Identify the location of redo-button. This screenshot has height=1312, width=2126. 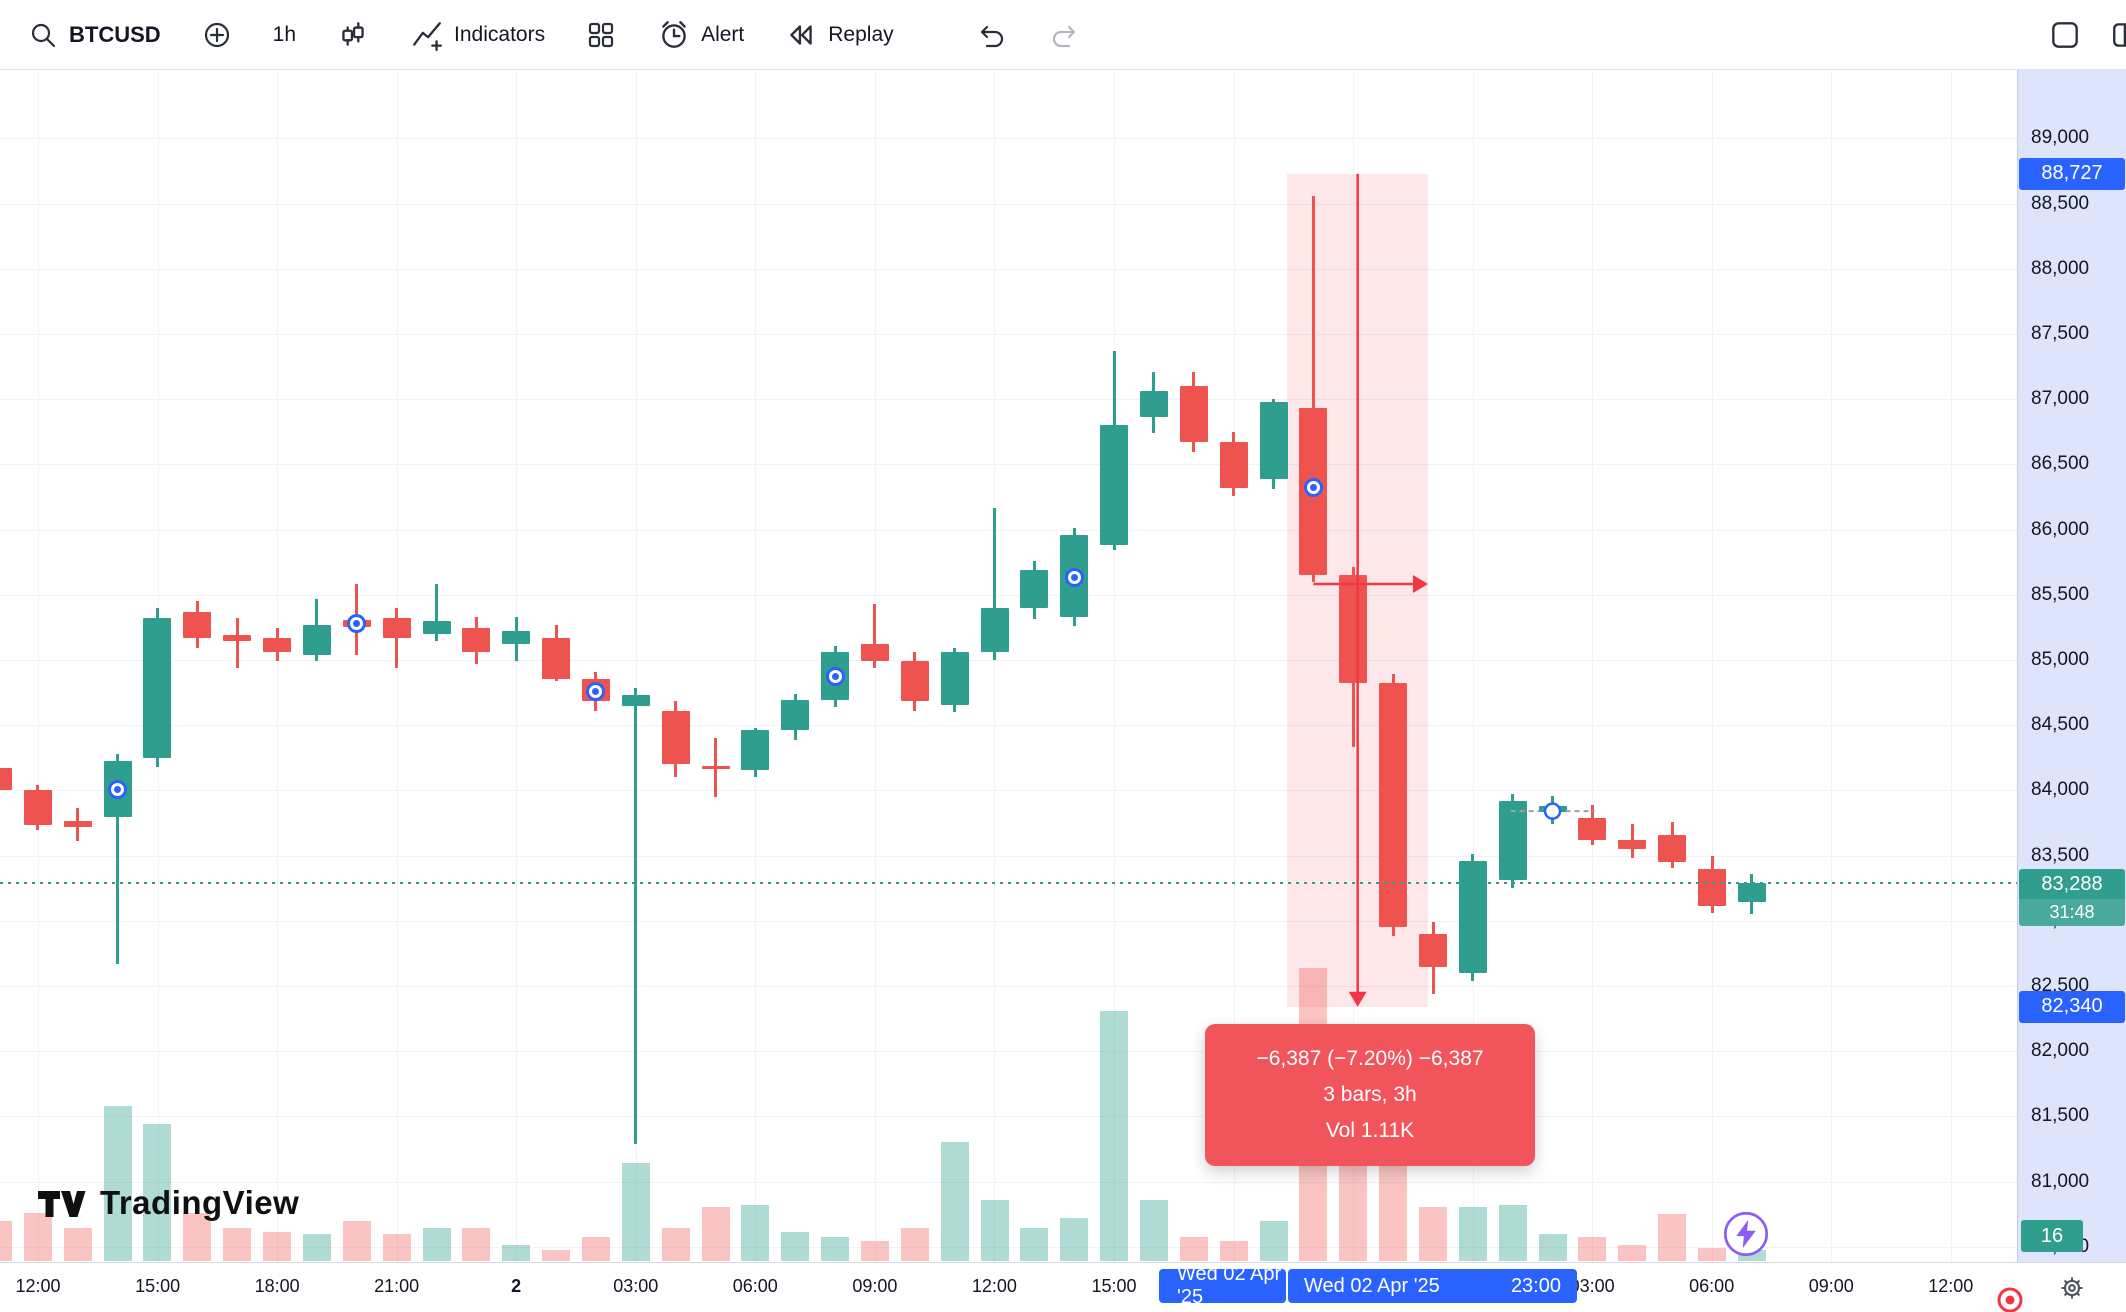
(1065, 35).